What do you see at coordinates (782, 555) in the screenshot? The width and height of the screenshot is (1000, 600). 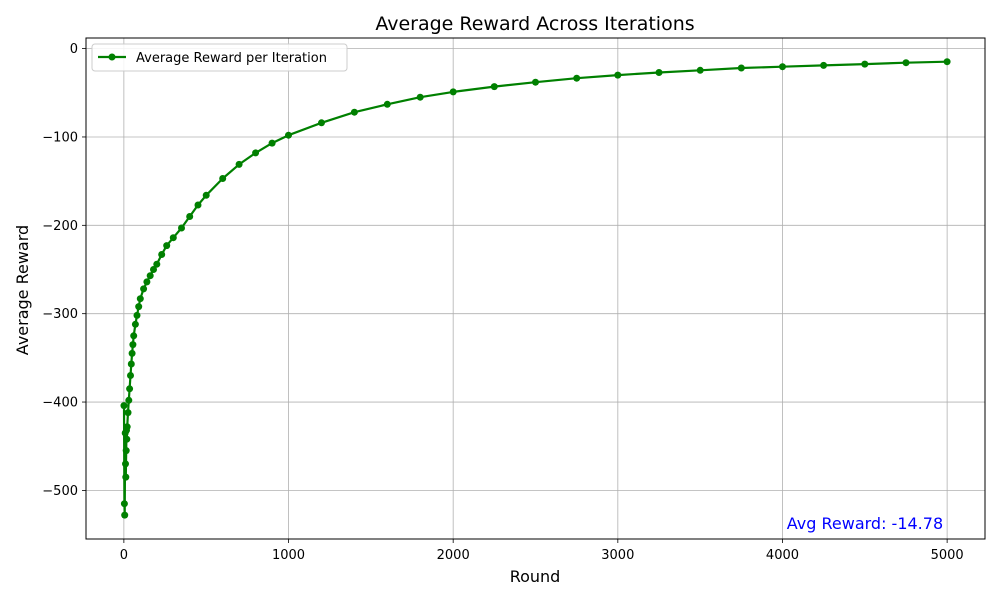 I see `x-tick-label: 4000` at bounding box center [782, 555].